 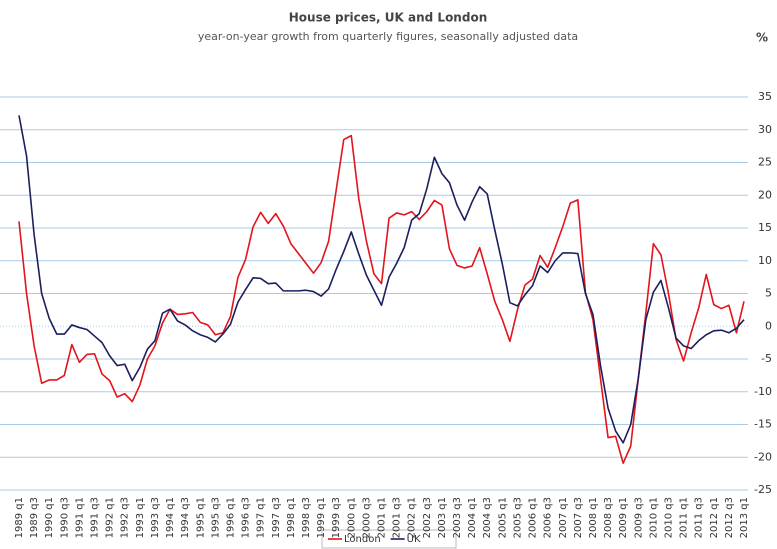 What do you see at coordinates (200, 517) in the screenshot?
I see `x-tick-label: 1995 q1` at bounding box center [200, 517].